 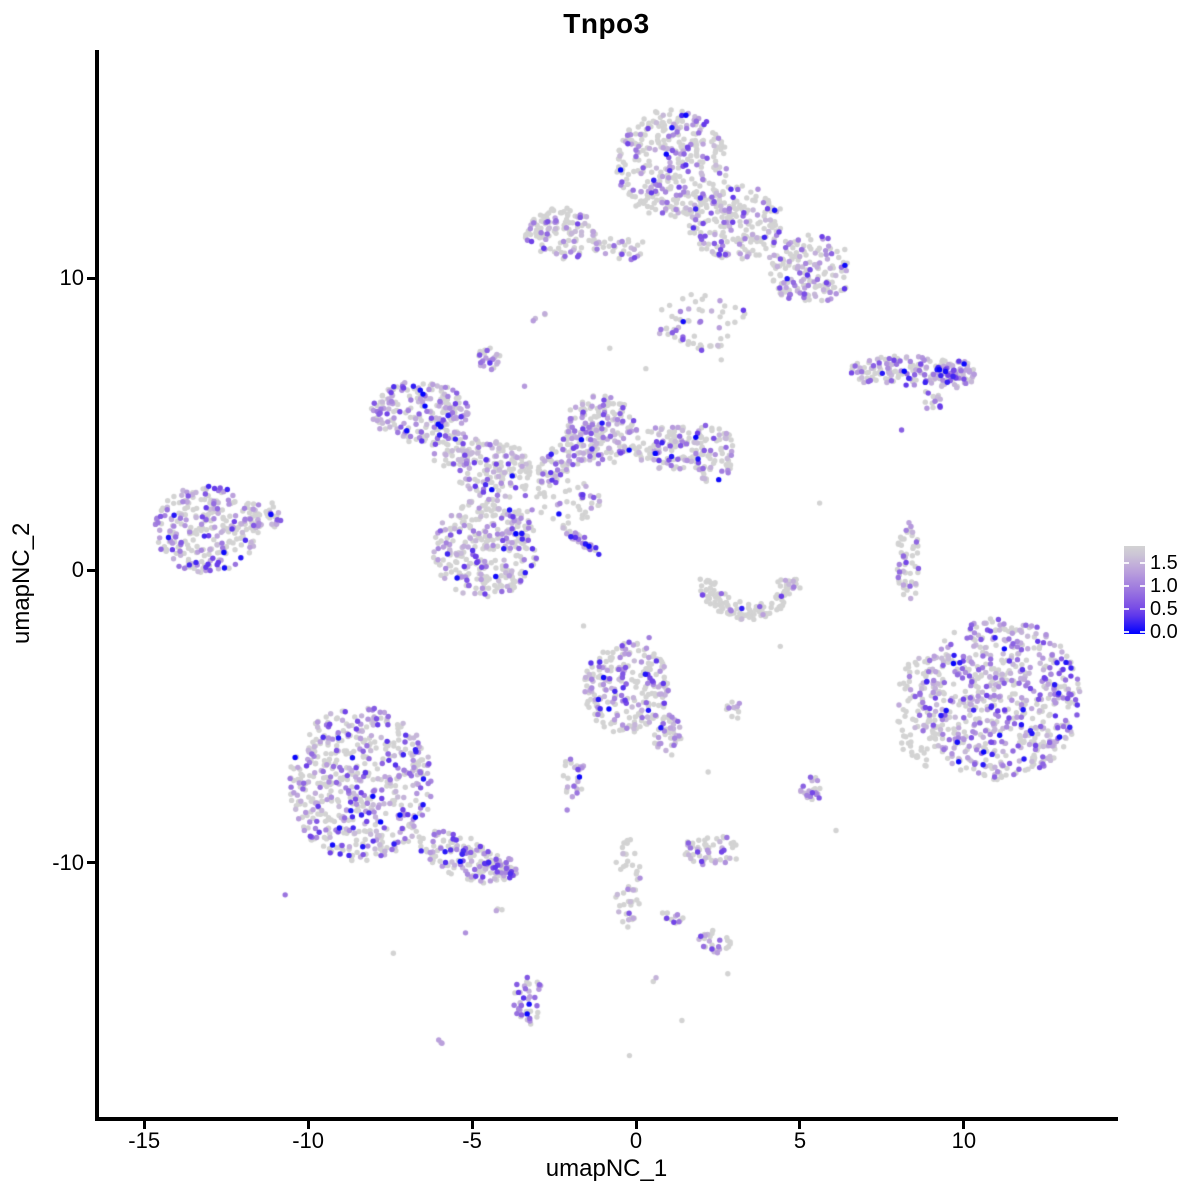 I want to click on legend-colorbar, so click(x=1134, y=590).